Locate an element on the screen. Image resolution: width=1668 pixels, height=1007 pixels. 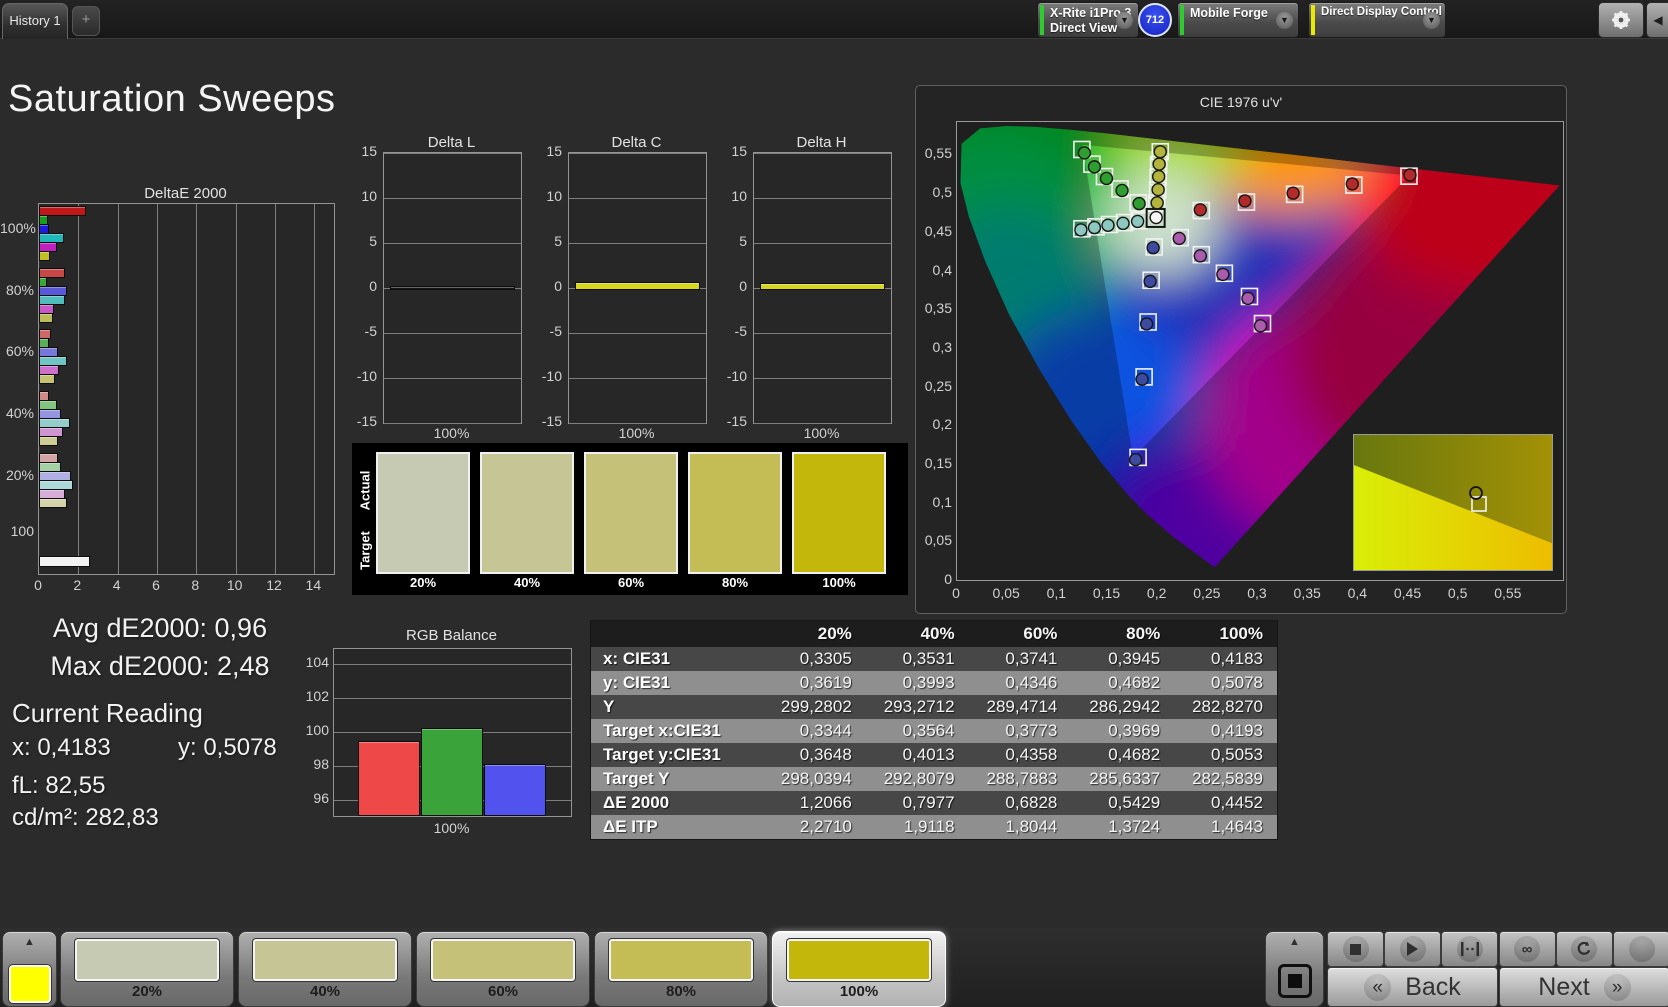
y-tick-label: 102 is located at coordinates (317, 696).